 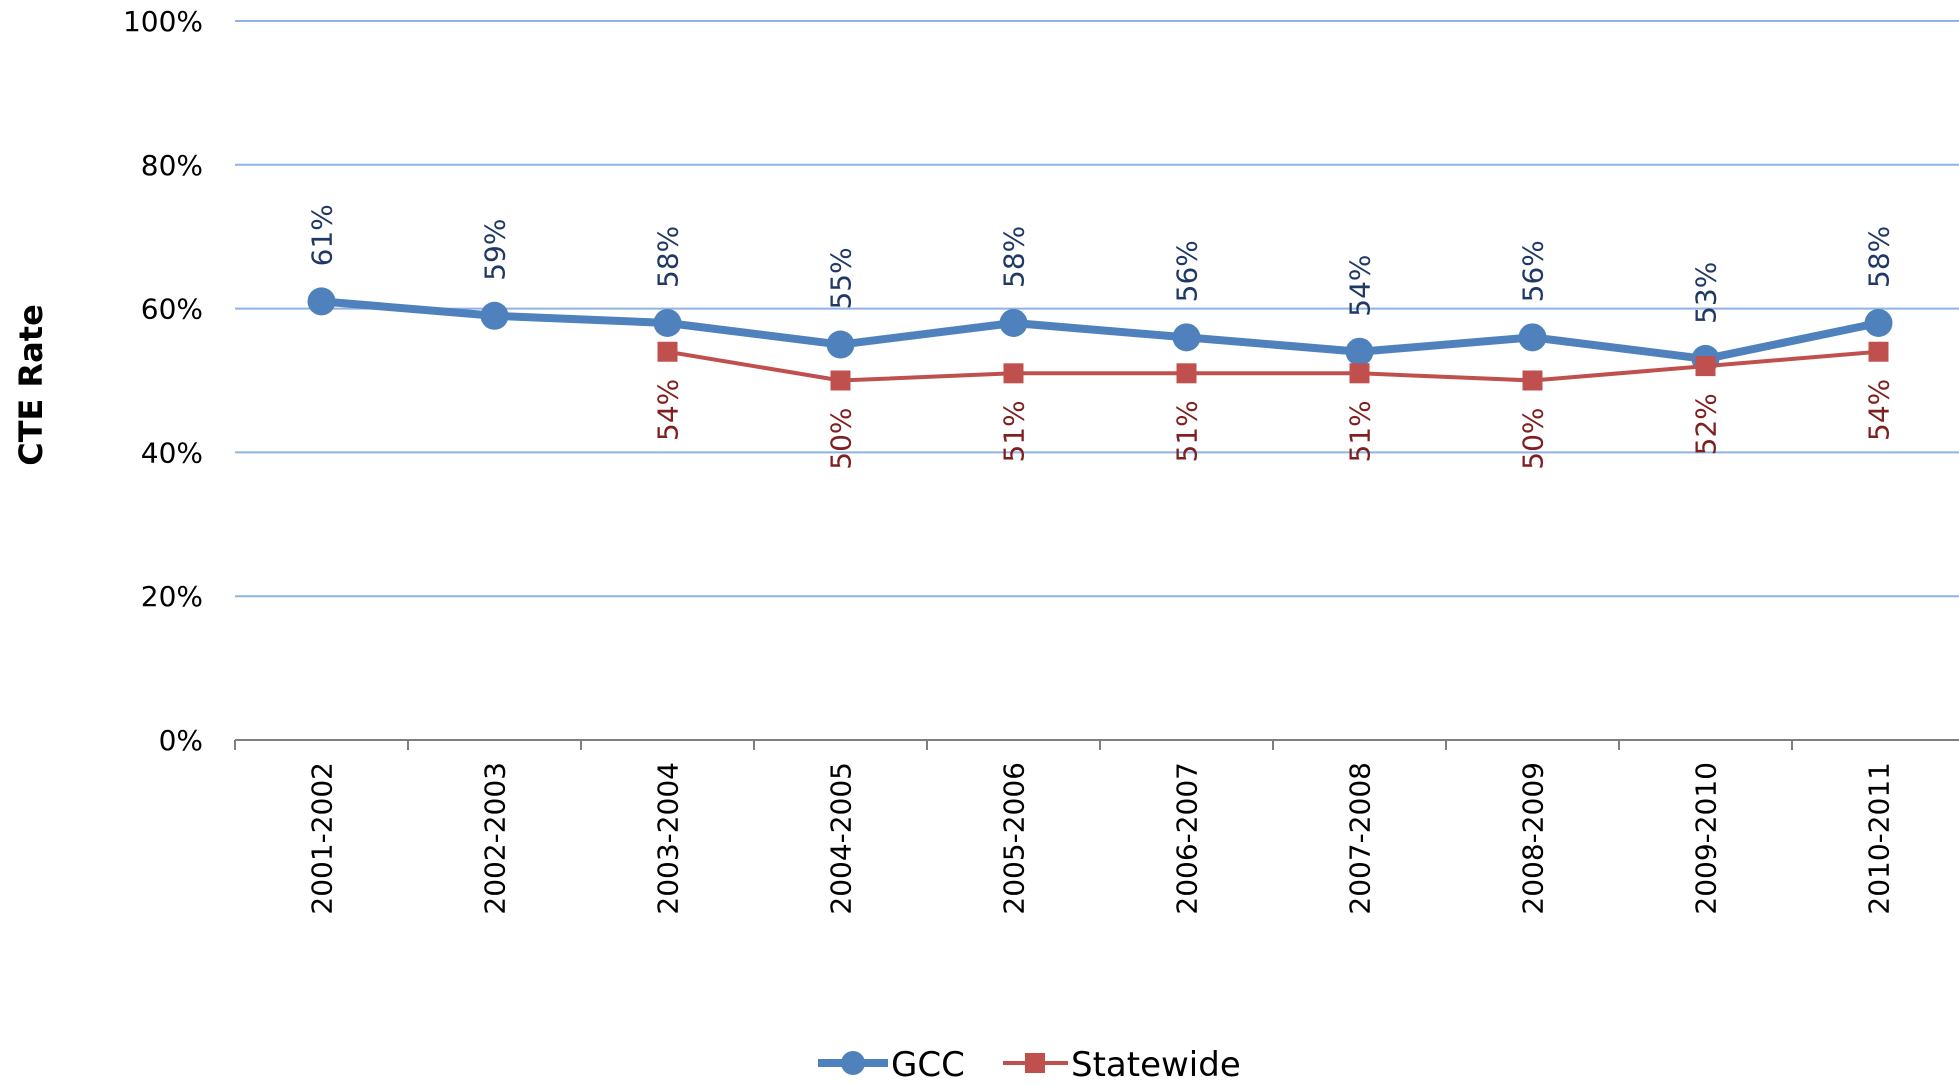 What do you see at coordinates (668, 838) in the screenshot?
I see `x-tick-label: 2003-2004` at bounding box center [668, 838].